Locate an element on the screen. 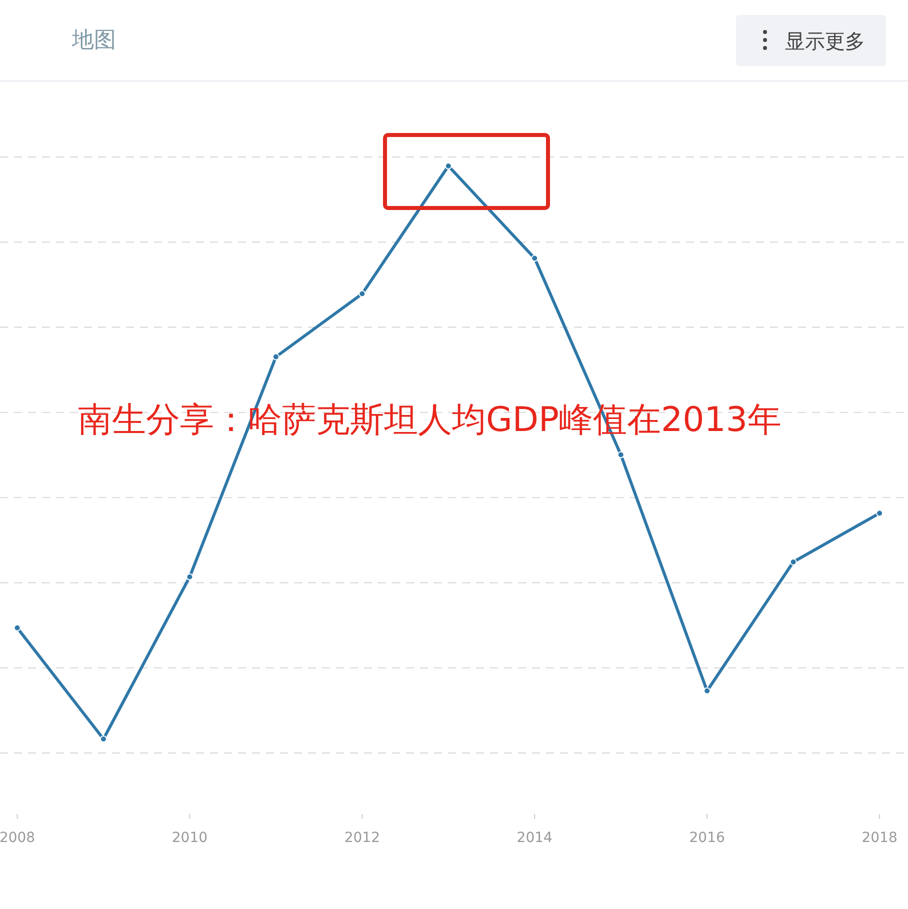  x-tick-label: 2010 is located at coordinates (190, 838).